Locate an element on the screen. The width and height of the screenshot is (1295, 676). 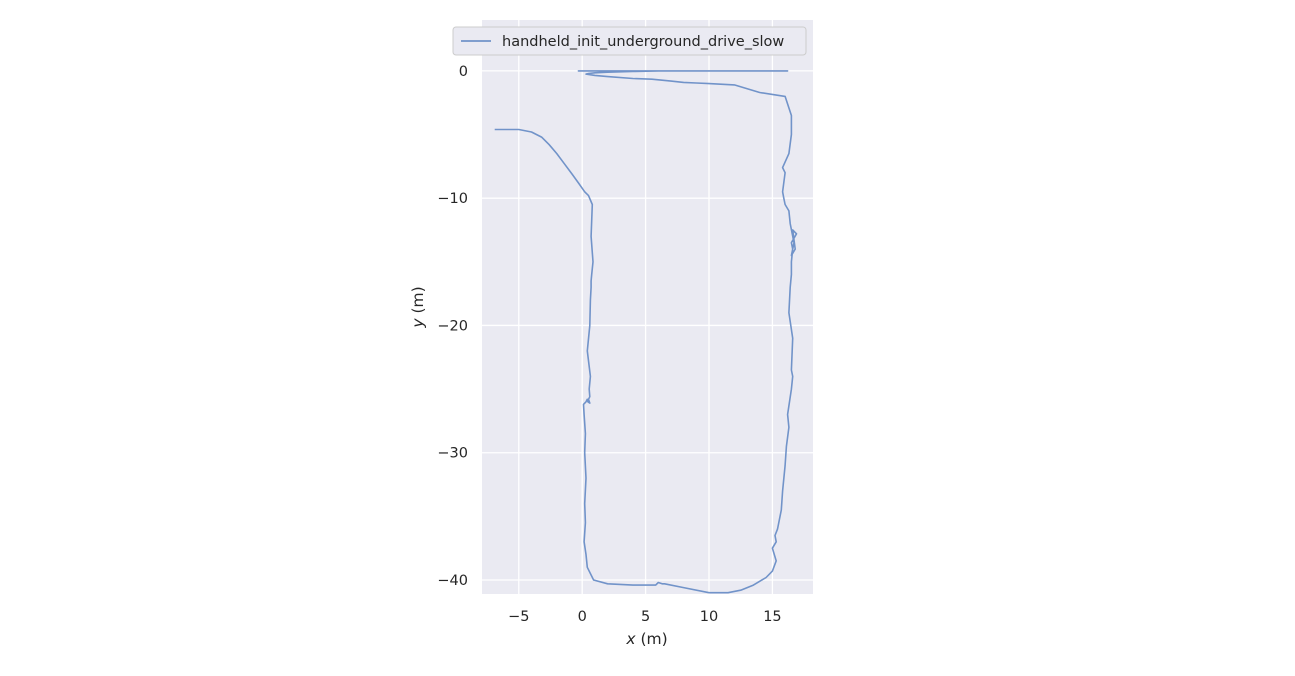
x-tick-labels: −5 0 5 10 15 is located at coordinates (645, 617).